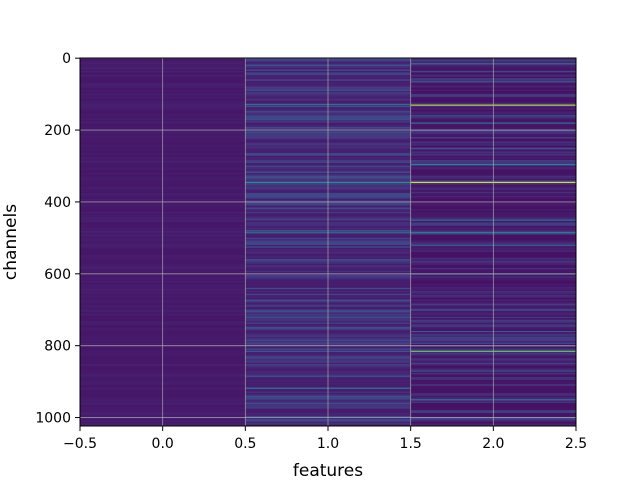  Describe the element at coordinates (66, 59) in the screenshot. I see `y-tick-label: 0` at that location.